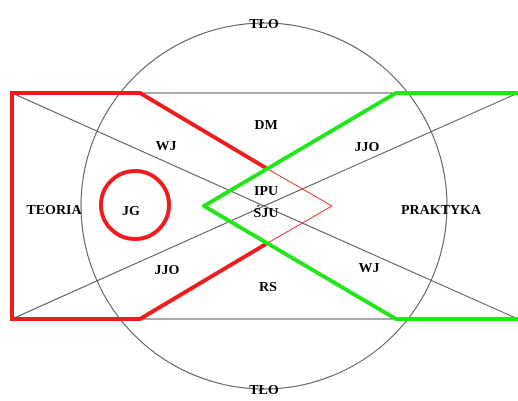  Describe the element at coordinates (390, 262) in the screenshot. I see `right-thin-diagonal-down` at that location.